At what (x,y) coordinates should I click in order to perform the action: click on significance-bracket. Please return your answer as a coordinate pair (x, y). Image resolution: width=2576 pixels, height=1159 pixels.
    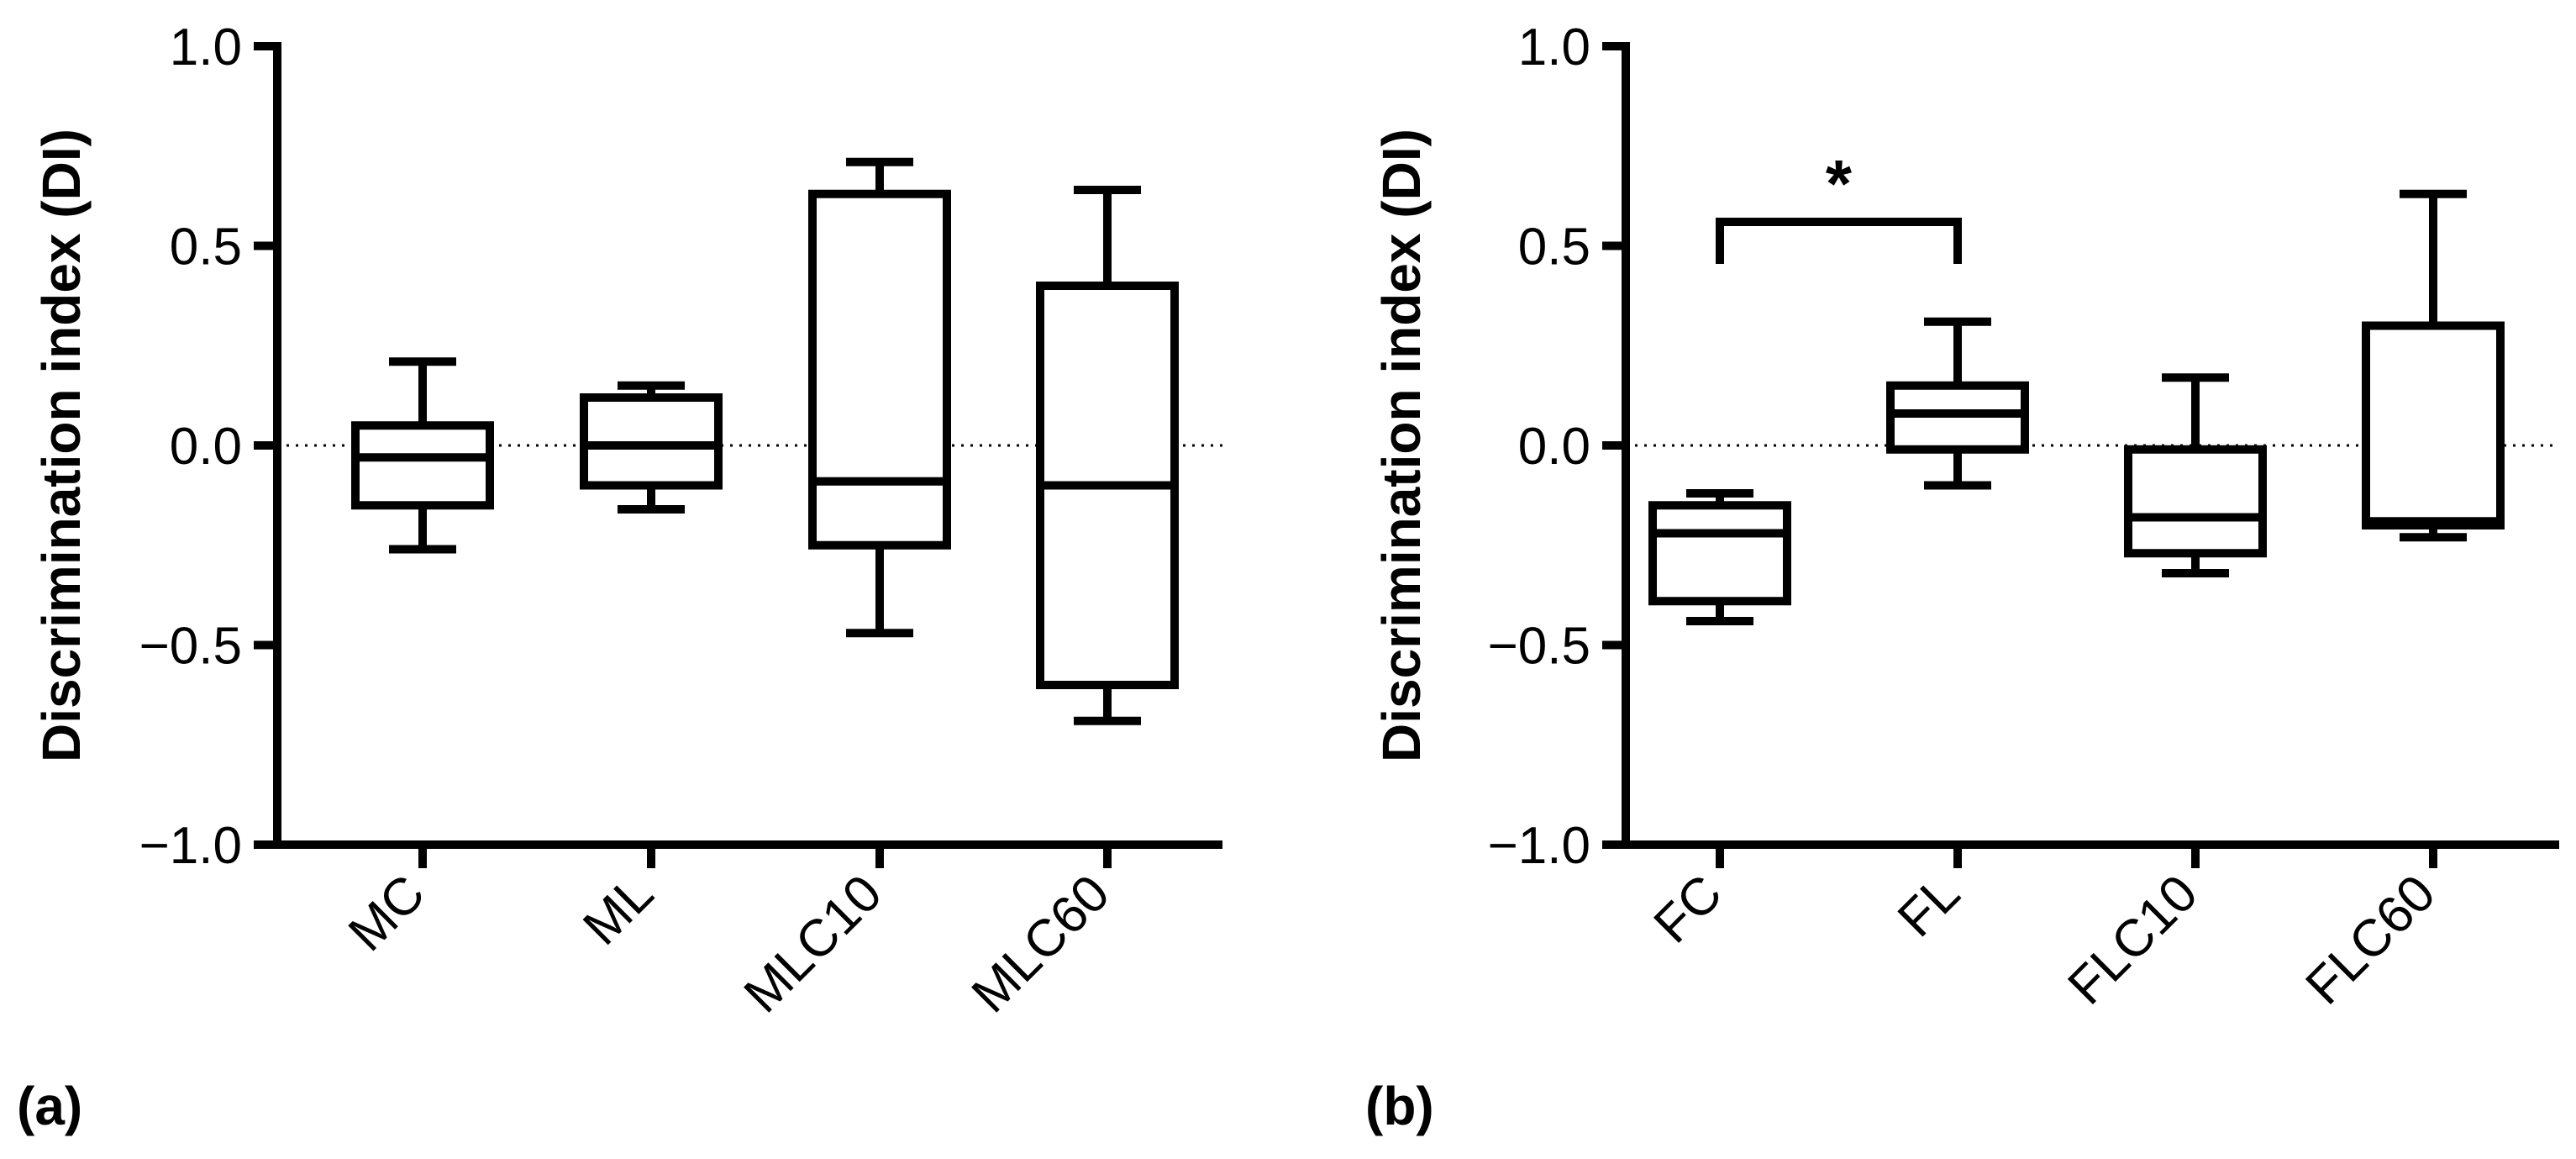
    Looking at the image, I should click on (1839, 241).